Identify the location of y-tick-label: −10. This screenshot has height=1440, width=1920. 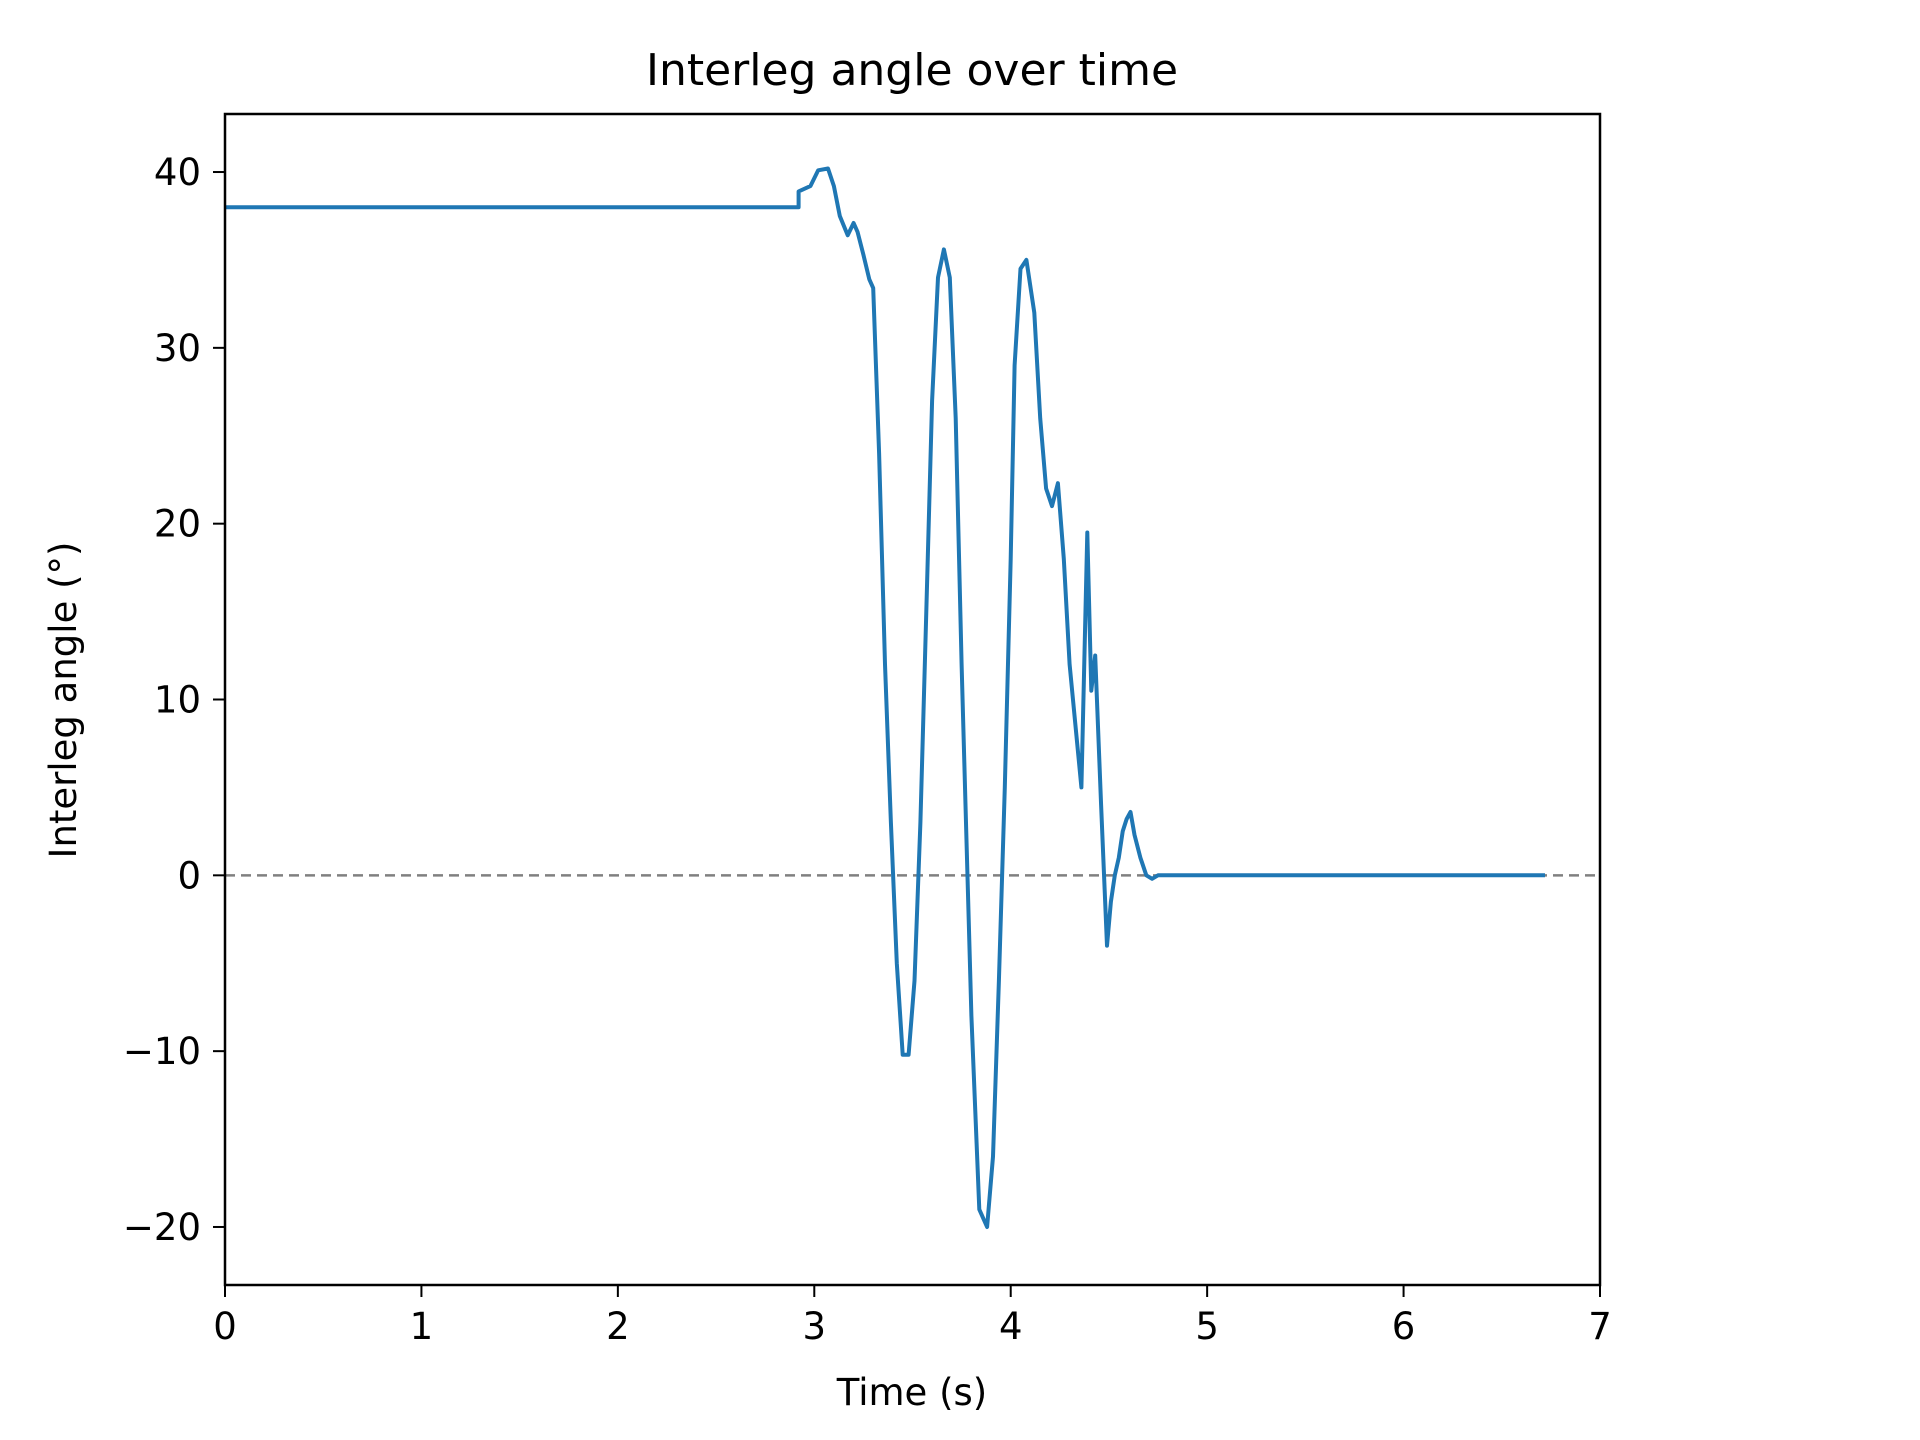
(162, 1051).